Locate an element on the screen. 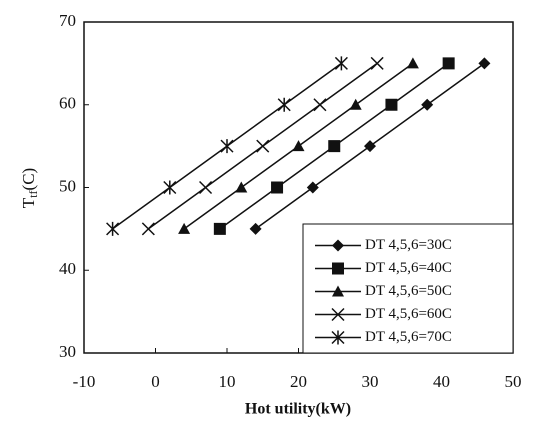 Image resolution: width=535 pixels, height=428 pixels. x-tick-label: 40 is located at coordinates (441, 381).